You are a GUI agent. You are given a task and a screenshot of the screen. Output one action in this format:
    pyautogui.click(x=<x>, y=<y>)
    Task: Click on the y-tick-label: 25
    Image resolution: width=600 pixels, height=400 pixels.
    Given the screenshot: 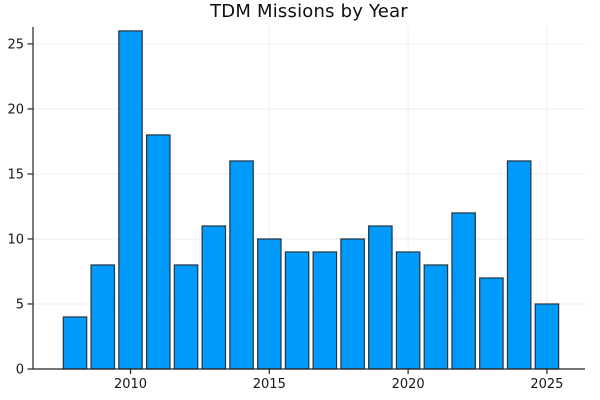 What is the action you would take?
    pyautogui.click(x=15, y=44)
    